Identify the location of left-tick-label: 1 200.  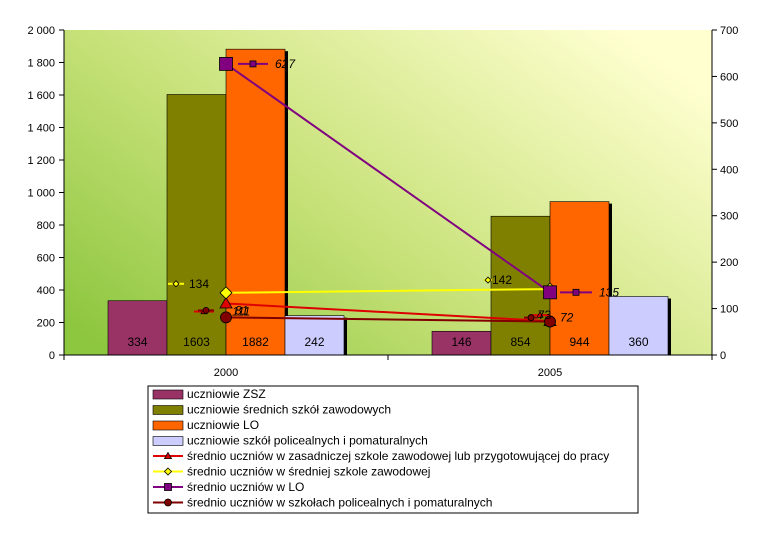
(41, 161).